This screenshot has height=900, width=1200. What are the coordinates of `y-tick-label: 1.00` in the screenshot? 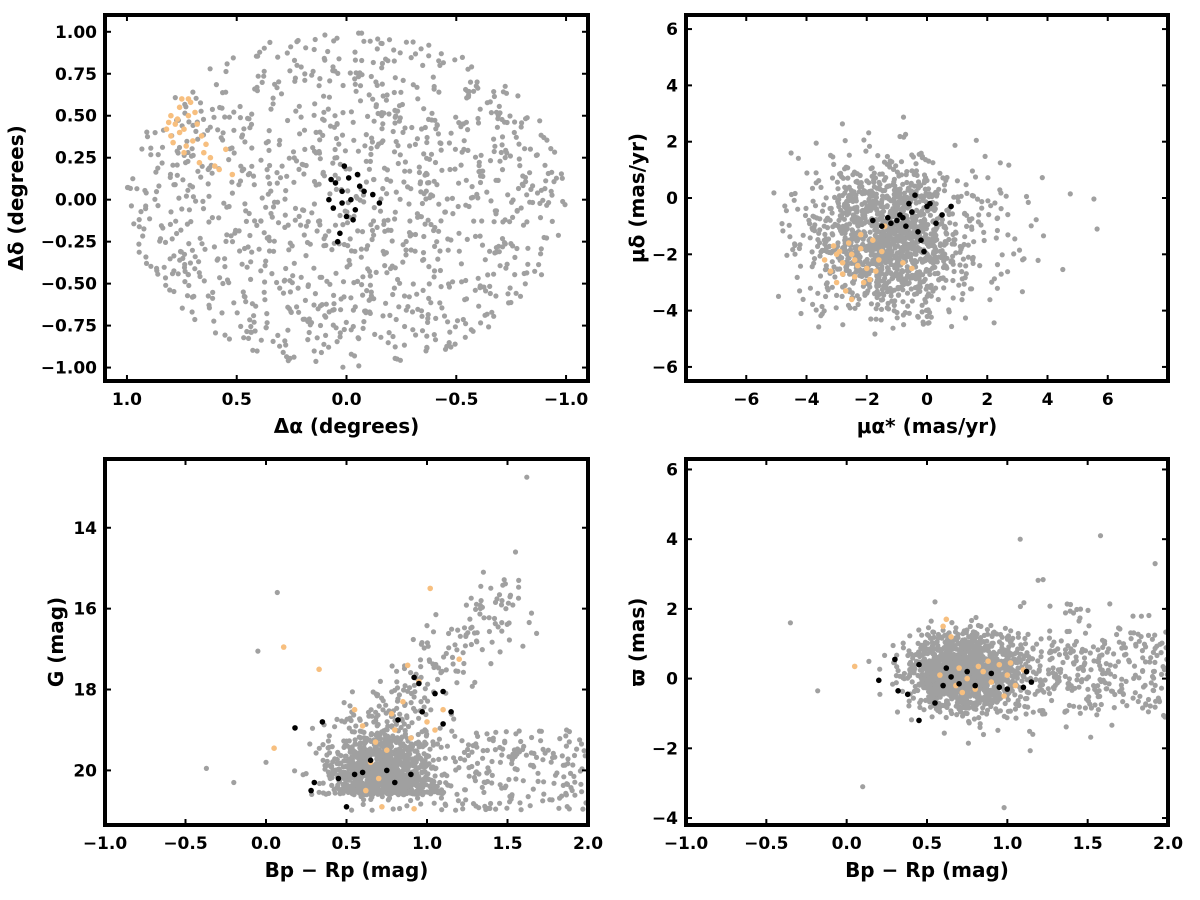 It's located at (76, 33).